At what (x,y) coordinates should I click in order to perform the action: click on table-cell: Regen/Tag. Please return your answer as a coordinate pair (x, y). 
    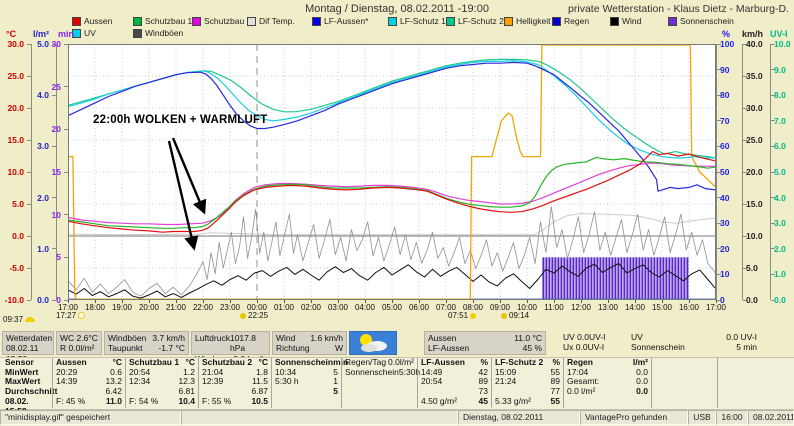
    Looking at the image, I should click on (366, 362).